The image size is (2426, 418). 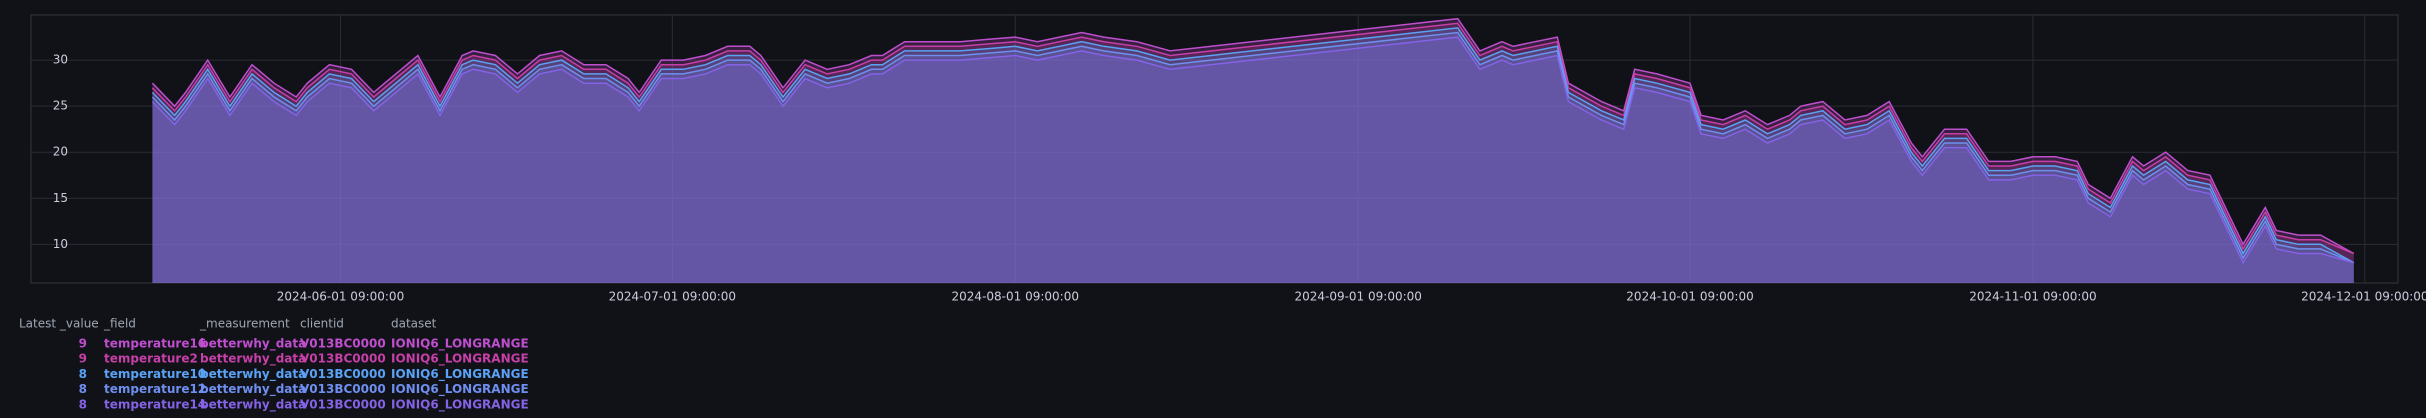 What do you see at coordinates (155, 389) in the screenshot?
I see `legend-cell: temperature12` at bounding box center [155, 389].